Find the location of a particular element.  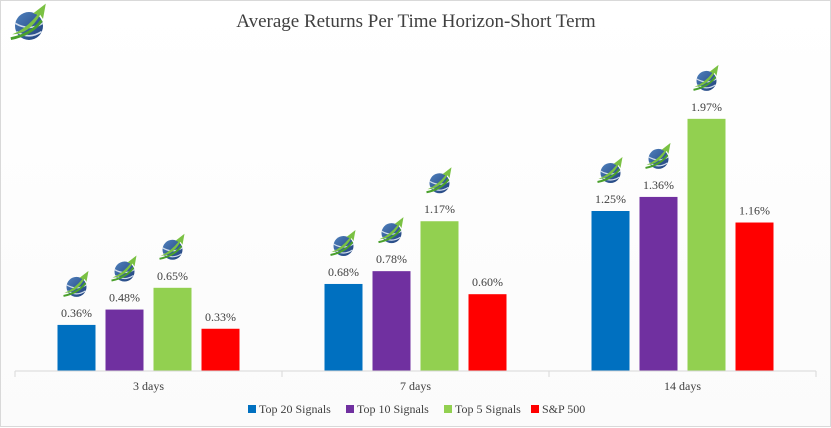

legend-label: S&P 500 is located at coordinates (563, 409).